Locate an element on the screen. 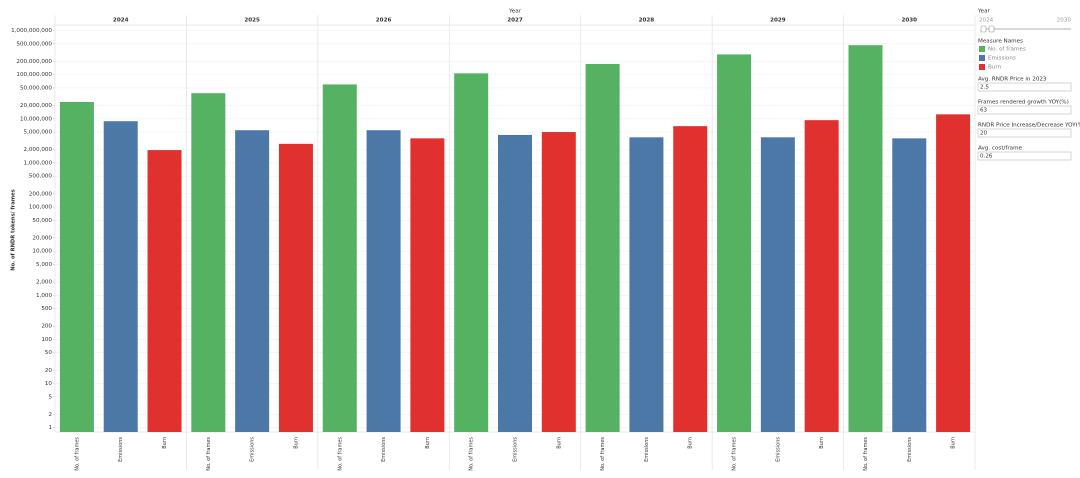  y-tick-label: 20,000 is located at coordinates (42, 238).